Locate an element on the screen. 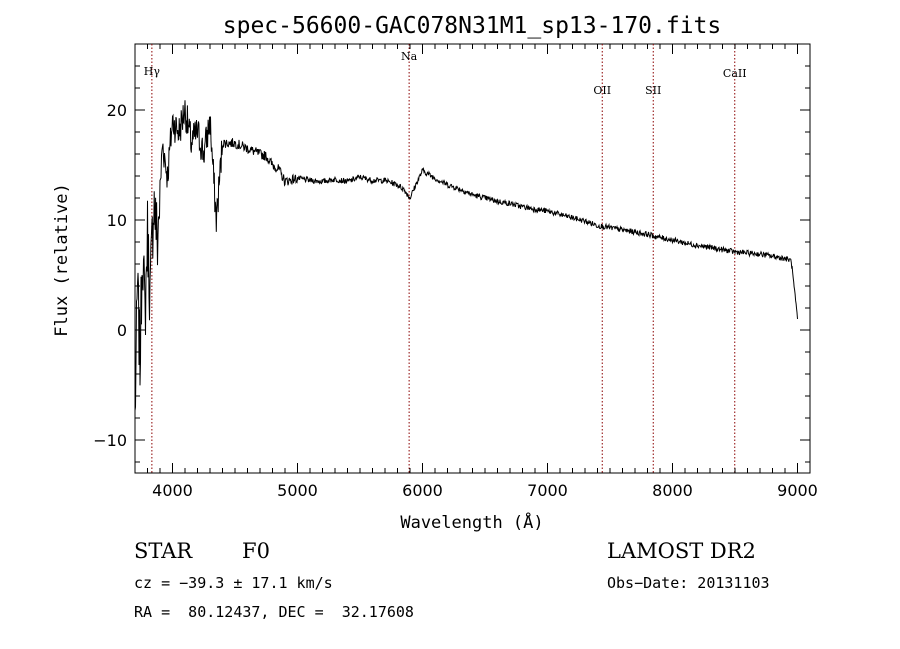  coordinates: RA = 80.12437, DEC = 32.17608 is located at coordinates (274, 612).